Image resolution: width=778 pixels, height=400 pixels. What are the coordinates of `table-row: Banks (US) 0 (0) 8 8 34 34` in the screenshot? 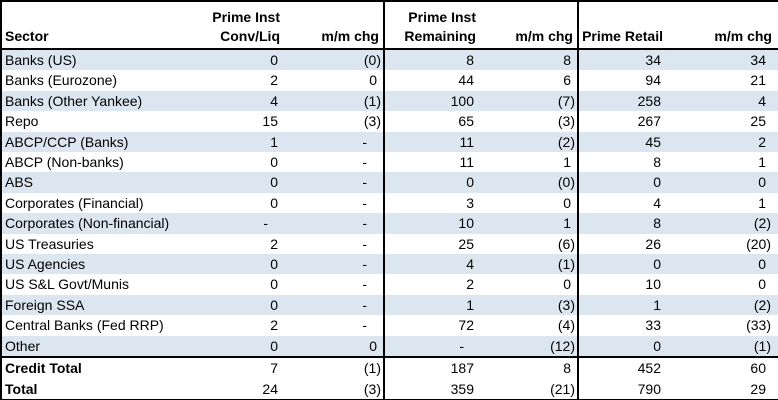 It's located at (389, 60).